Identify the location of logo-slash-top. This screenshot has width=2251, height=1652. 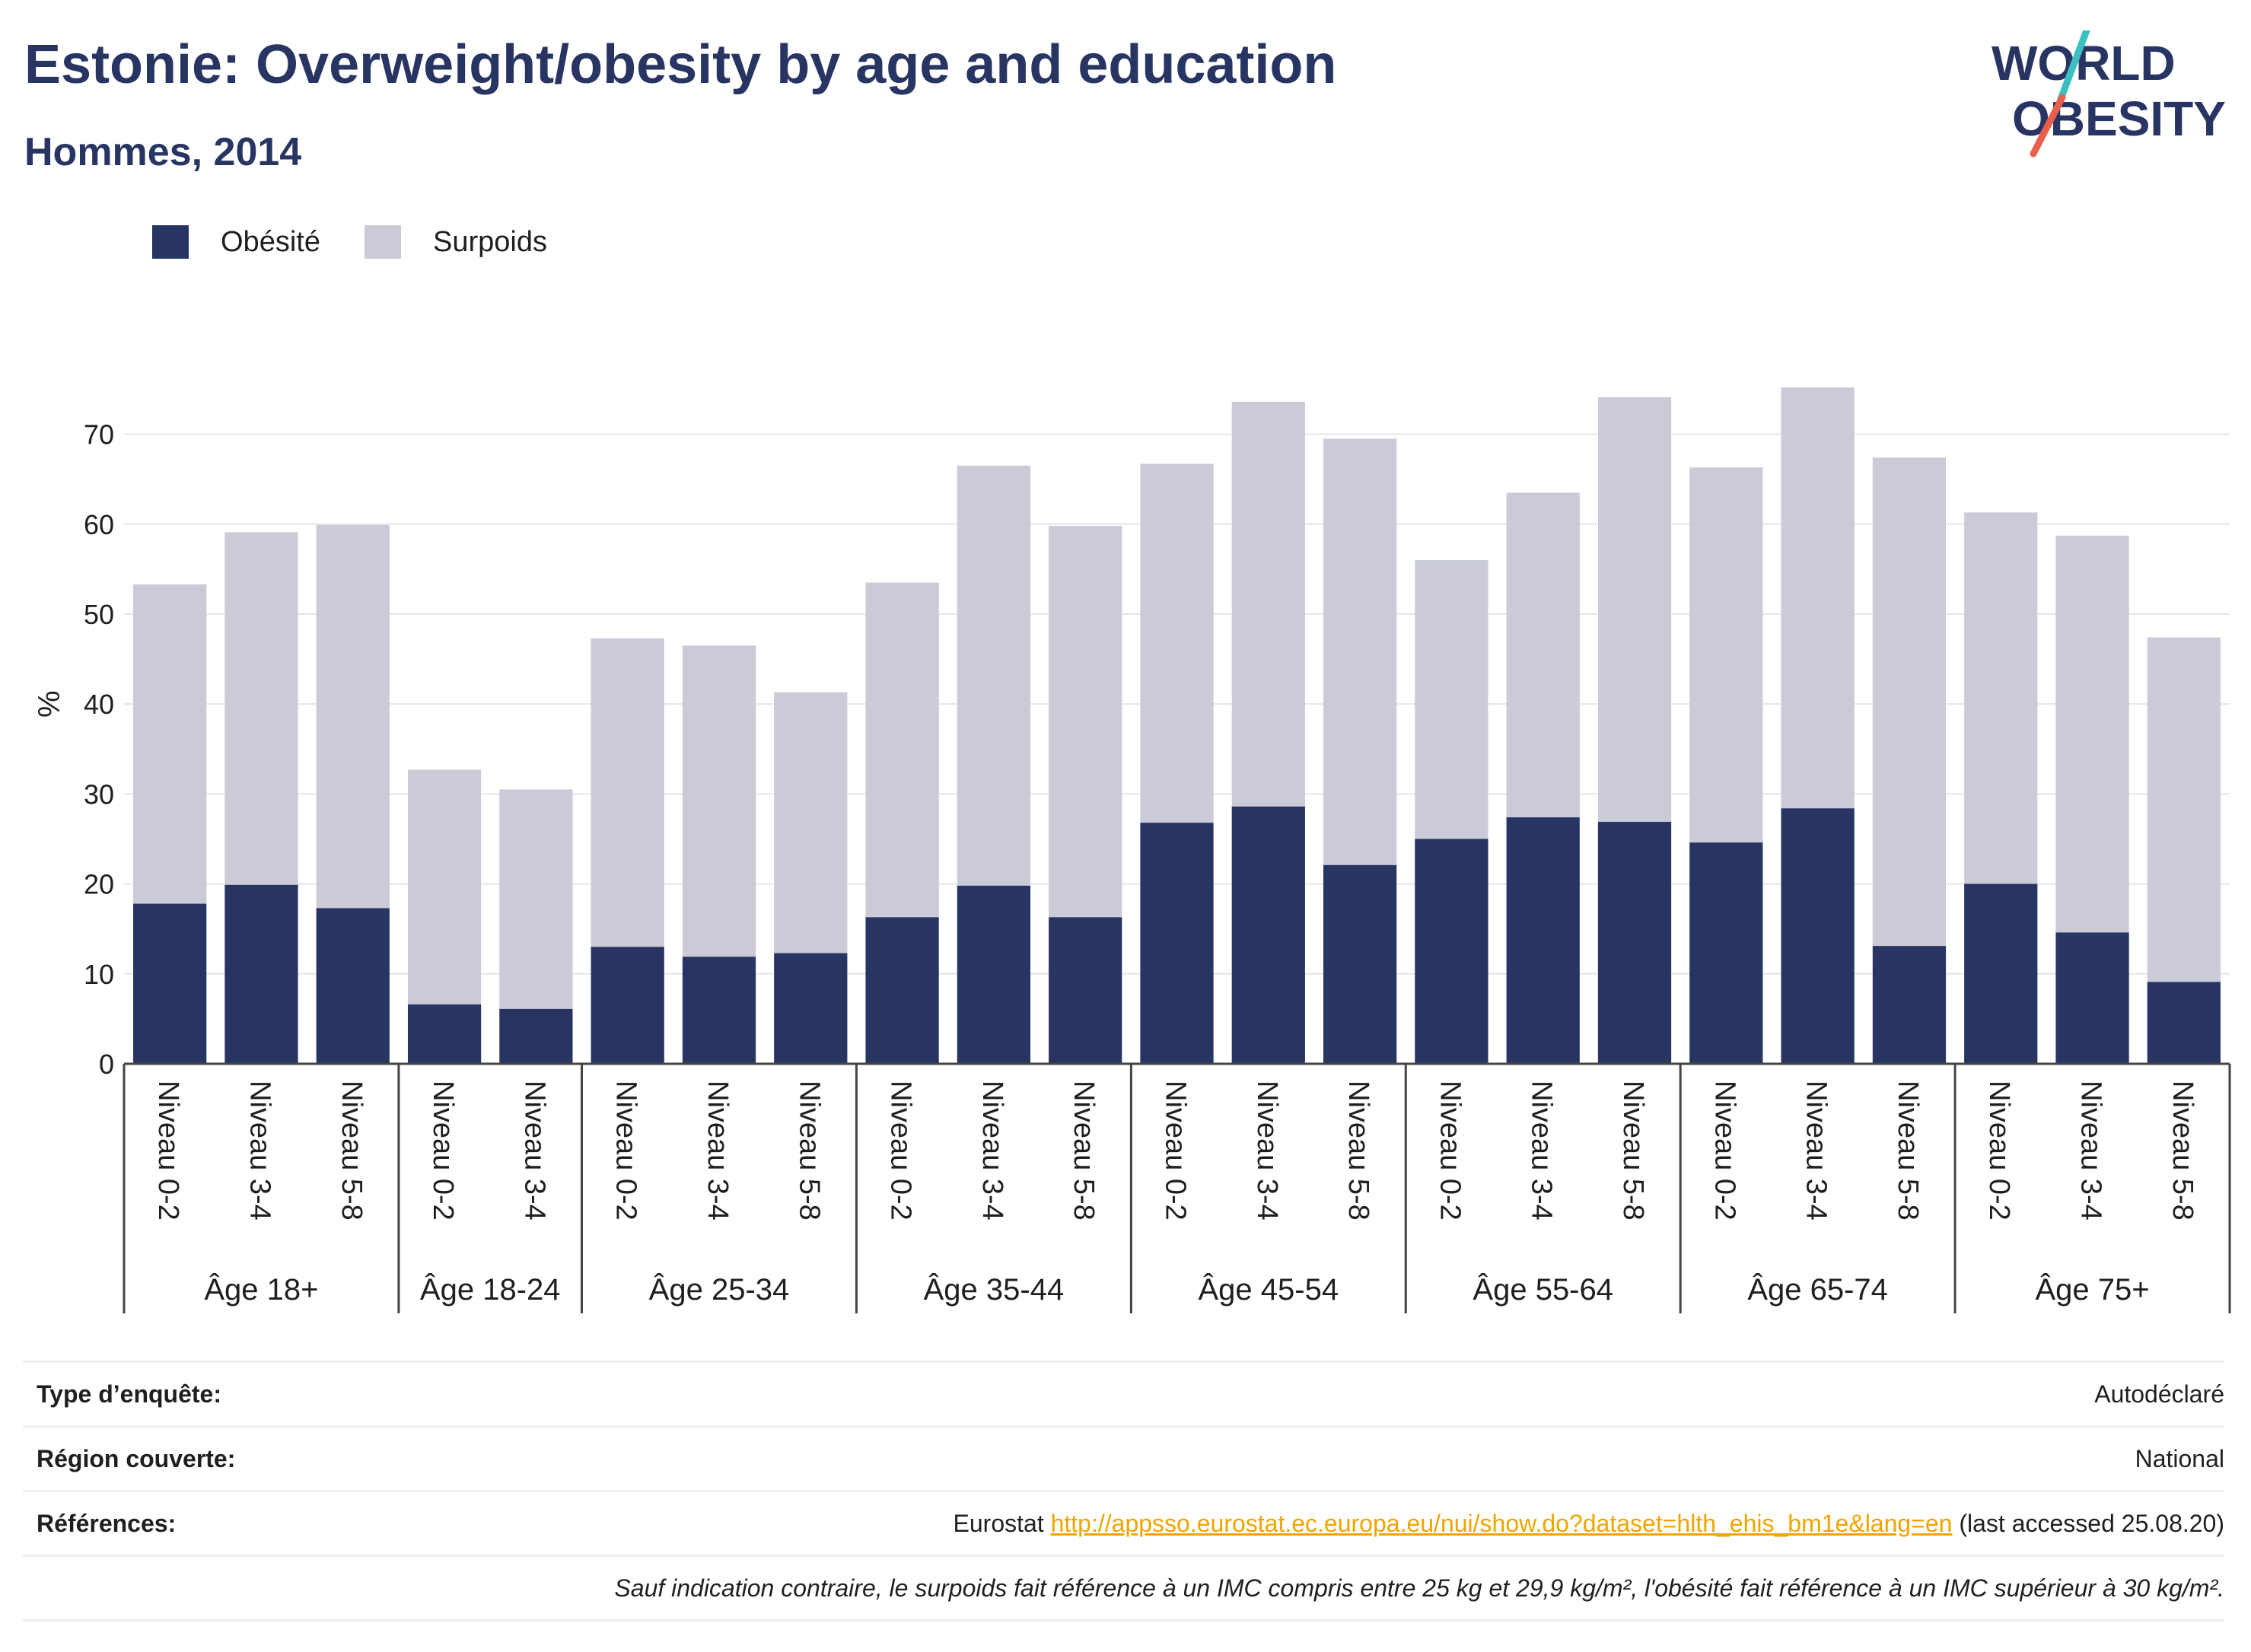
(2073, 66).